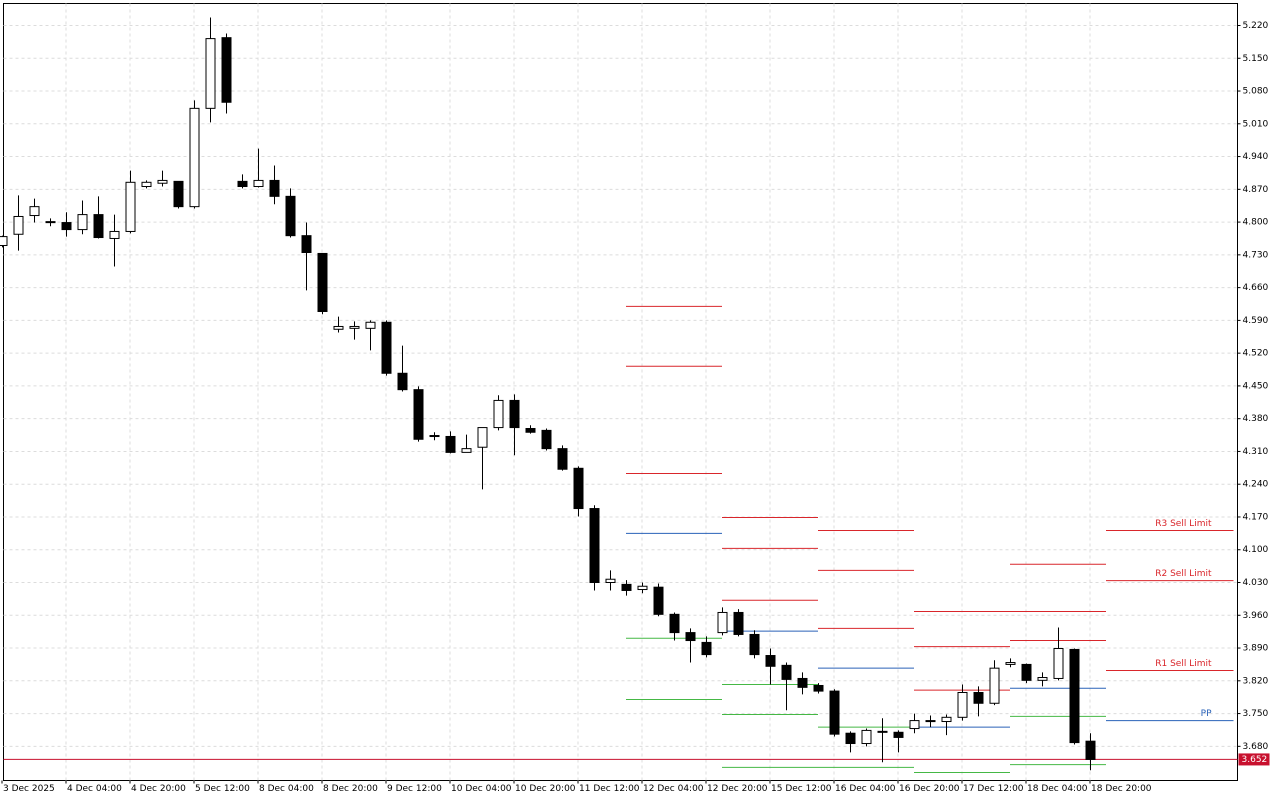 The image size is (1280, 800). I want to click on y-tick-label: 3.750, so click(1256, 714).